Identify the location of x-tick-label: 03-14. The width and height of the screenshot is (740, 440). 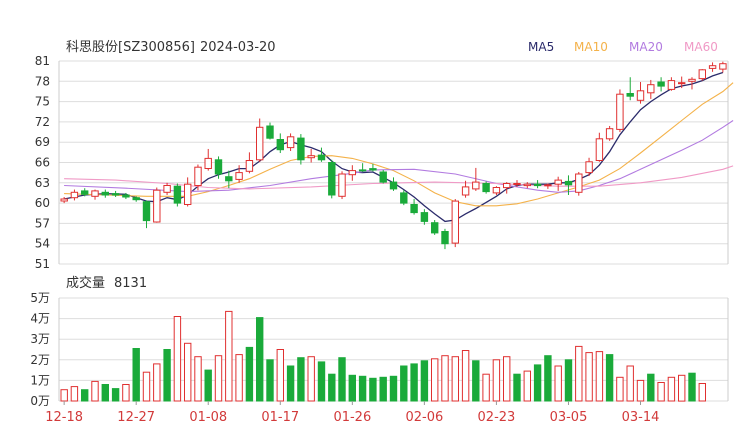
(641, 417).